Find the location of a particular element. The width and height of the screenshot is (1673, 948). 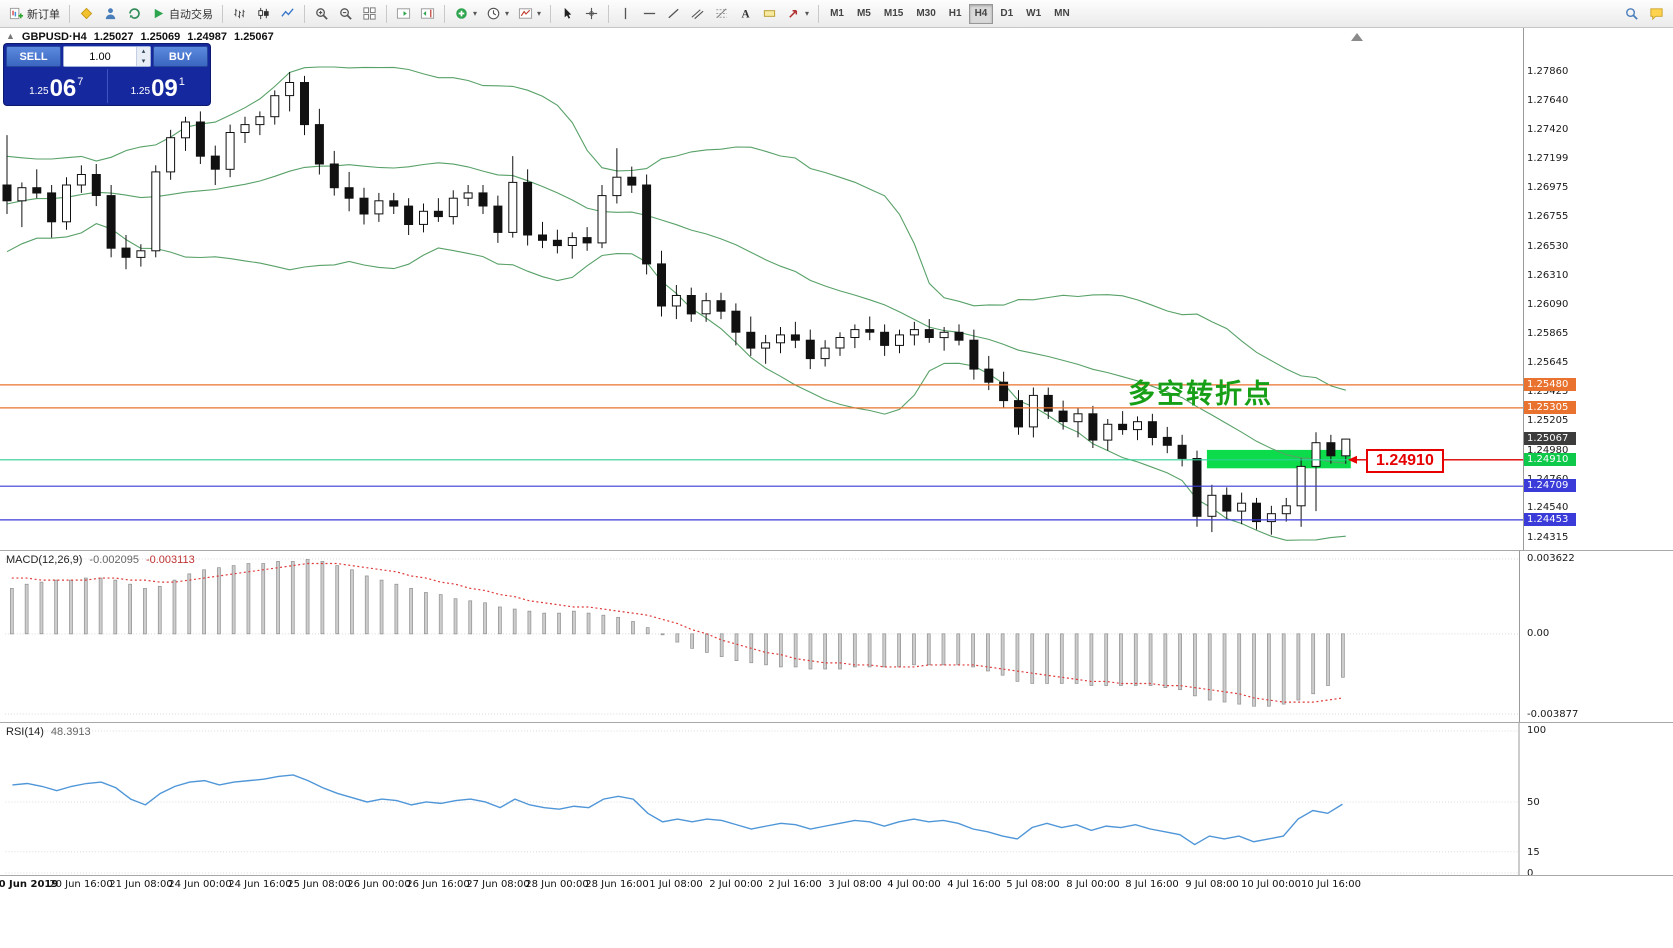

crosshair-tool-button is located at coordinates (591, 14).